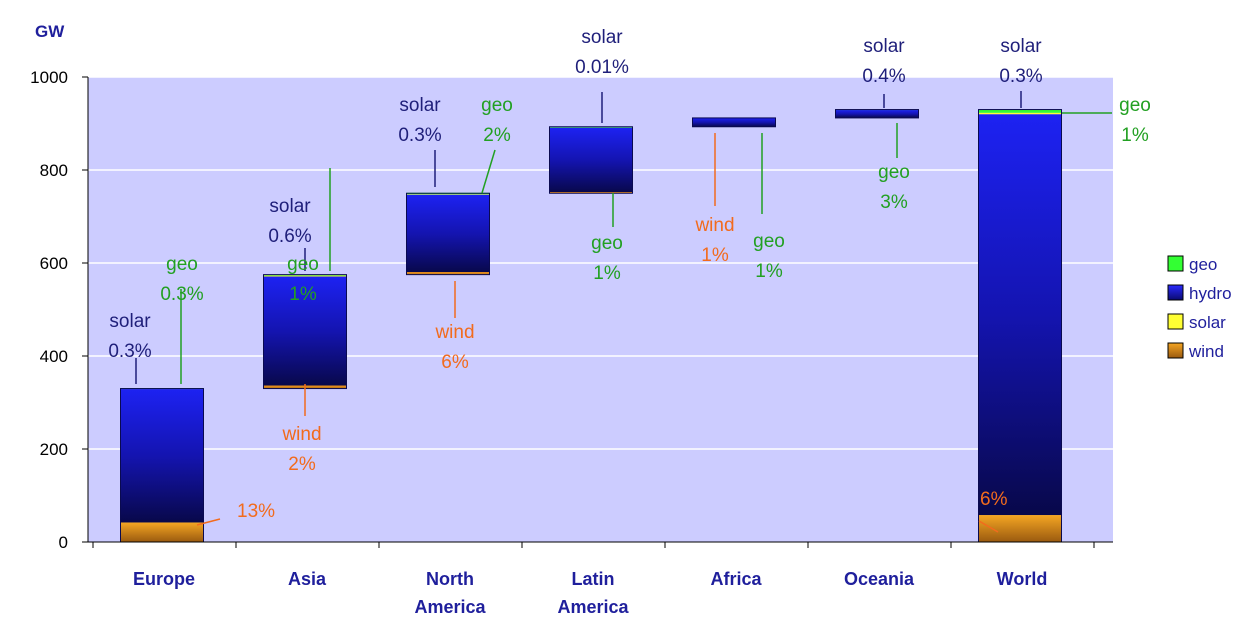 This screenshot has width=1255, height=617. What do you see at coordinates (290, 206) in the screenshot?
I see `annotation-text-solar-1: solar` at bounding box center [290, 206].